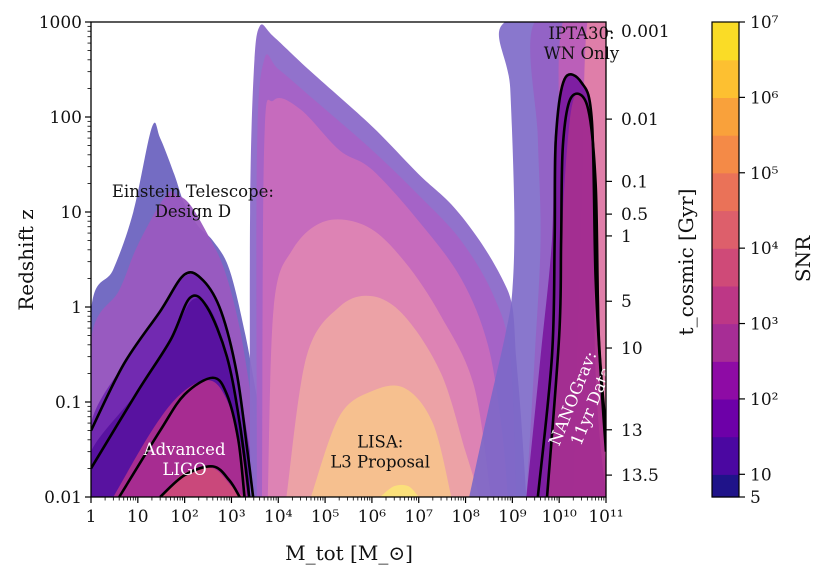  Describe the element at coordinates (66, 118) in the screenshot. I see `y-tick-label: 100` at that location.